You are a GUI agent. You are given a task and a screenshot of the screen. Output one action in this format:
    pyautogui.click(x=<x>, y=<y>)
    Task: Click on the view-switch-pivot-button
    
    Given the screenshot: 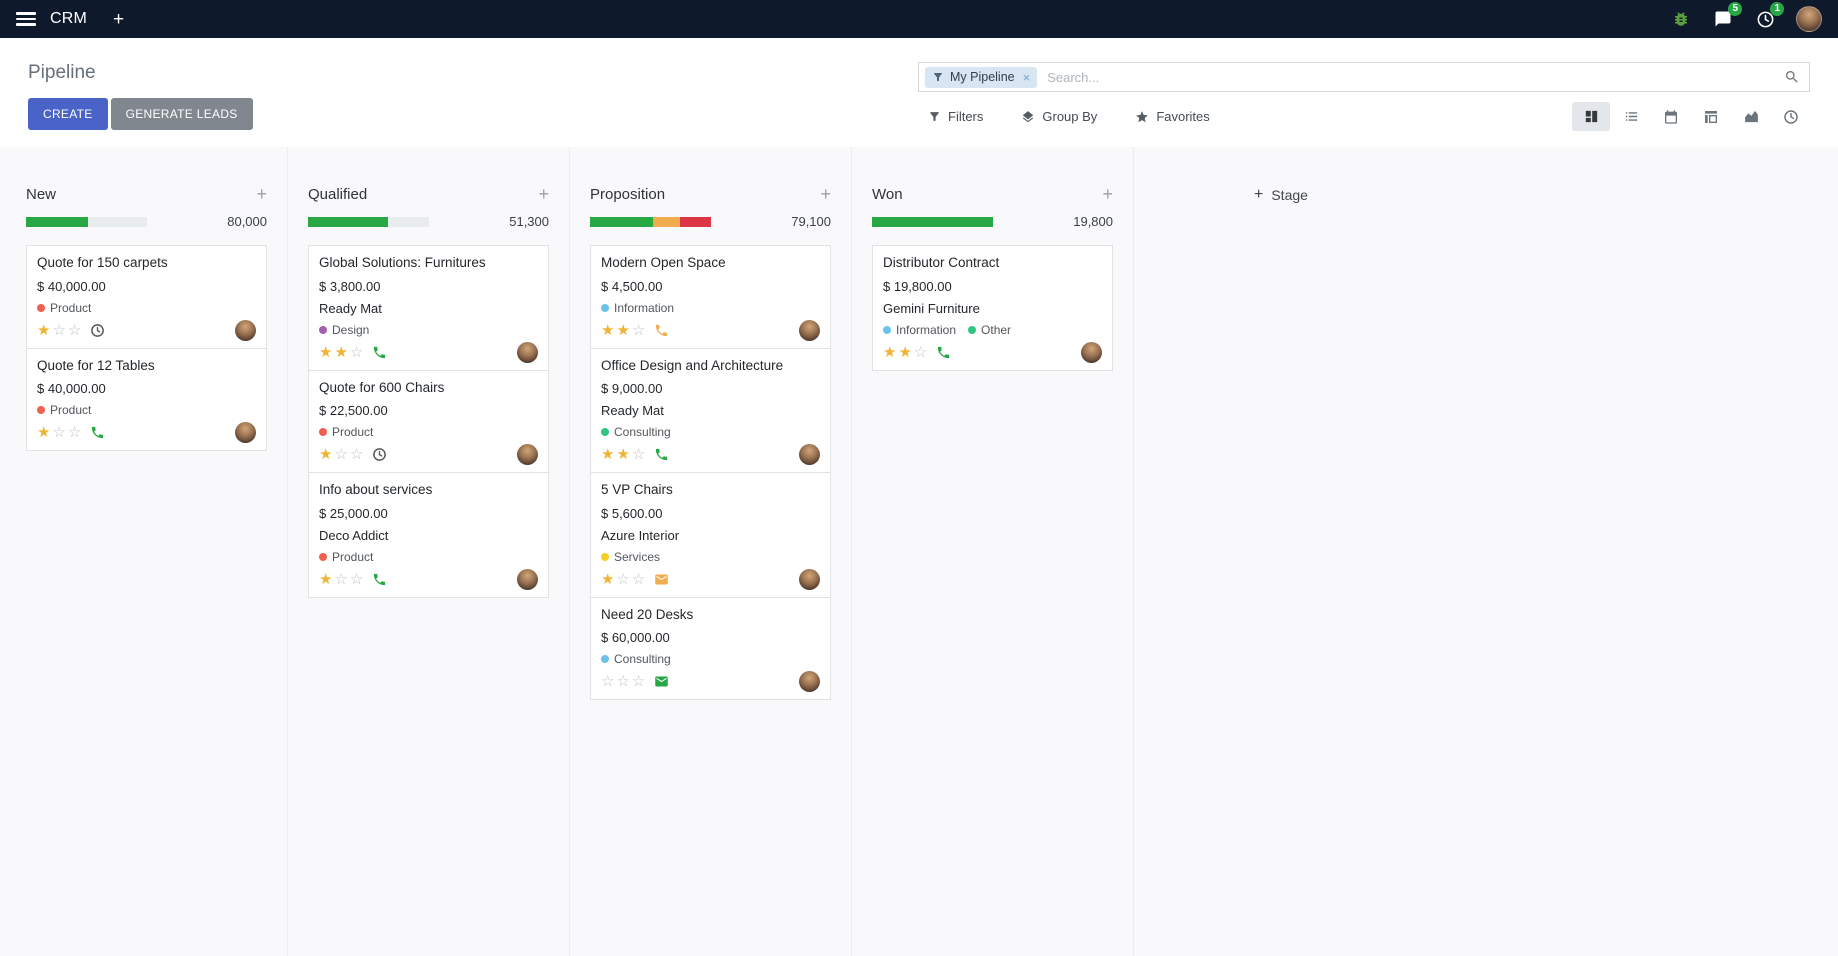 What is the action you would take?
    pyautogui.click(x=1711, y=116)
    